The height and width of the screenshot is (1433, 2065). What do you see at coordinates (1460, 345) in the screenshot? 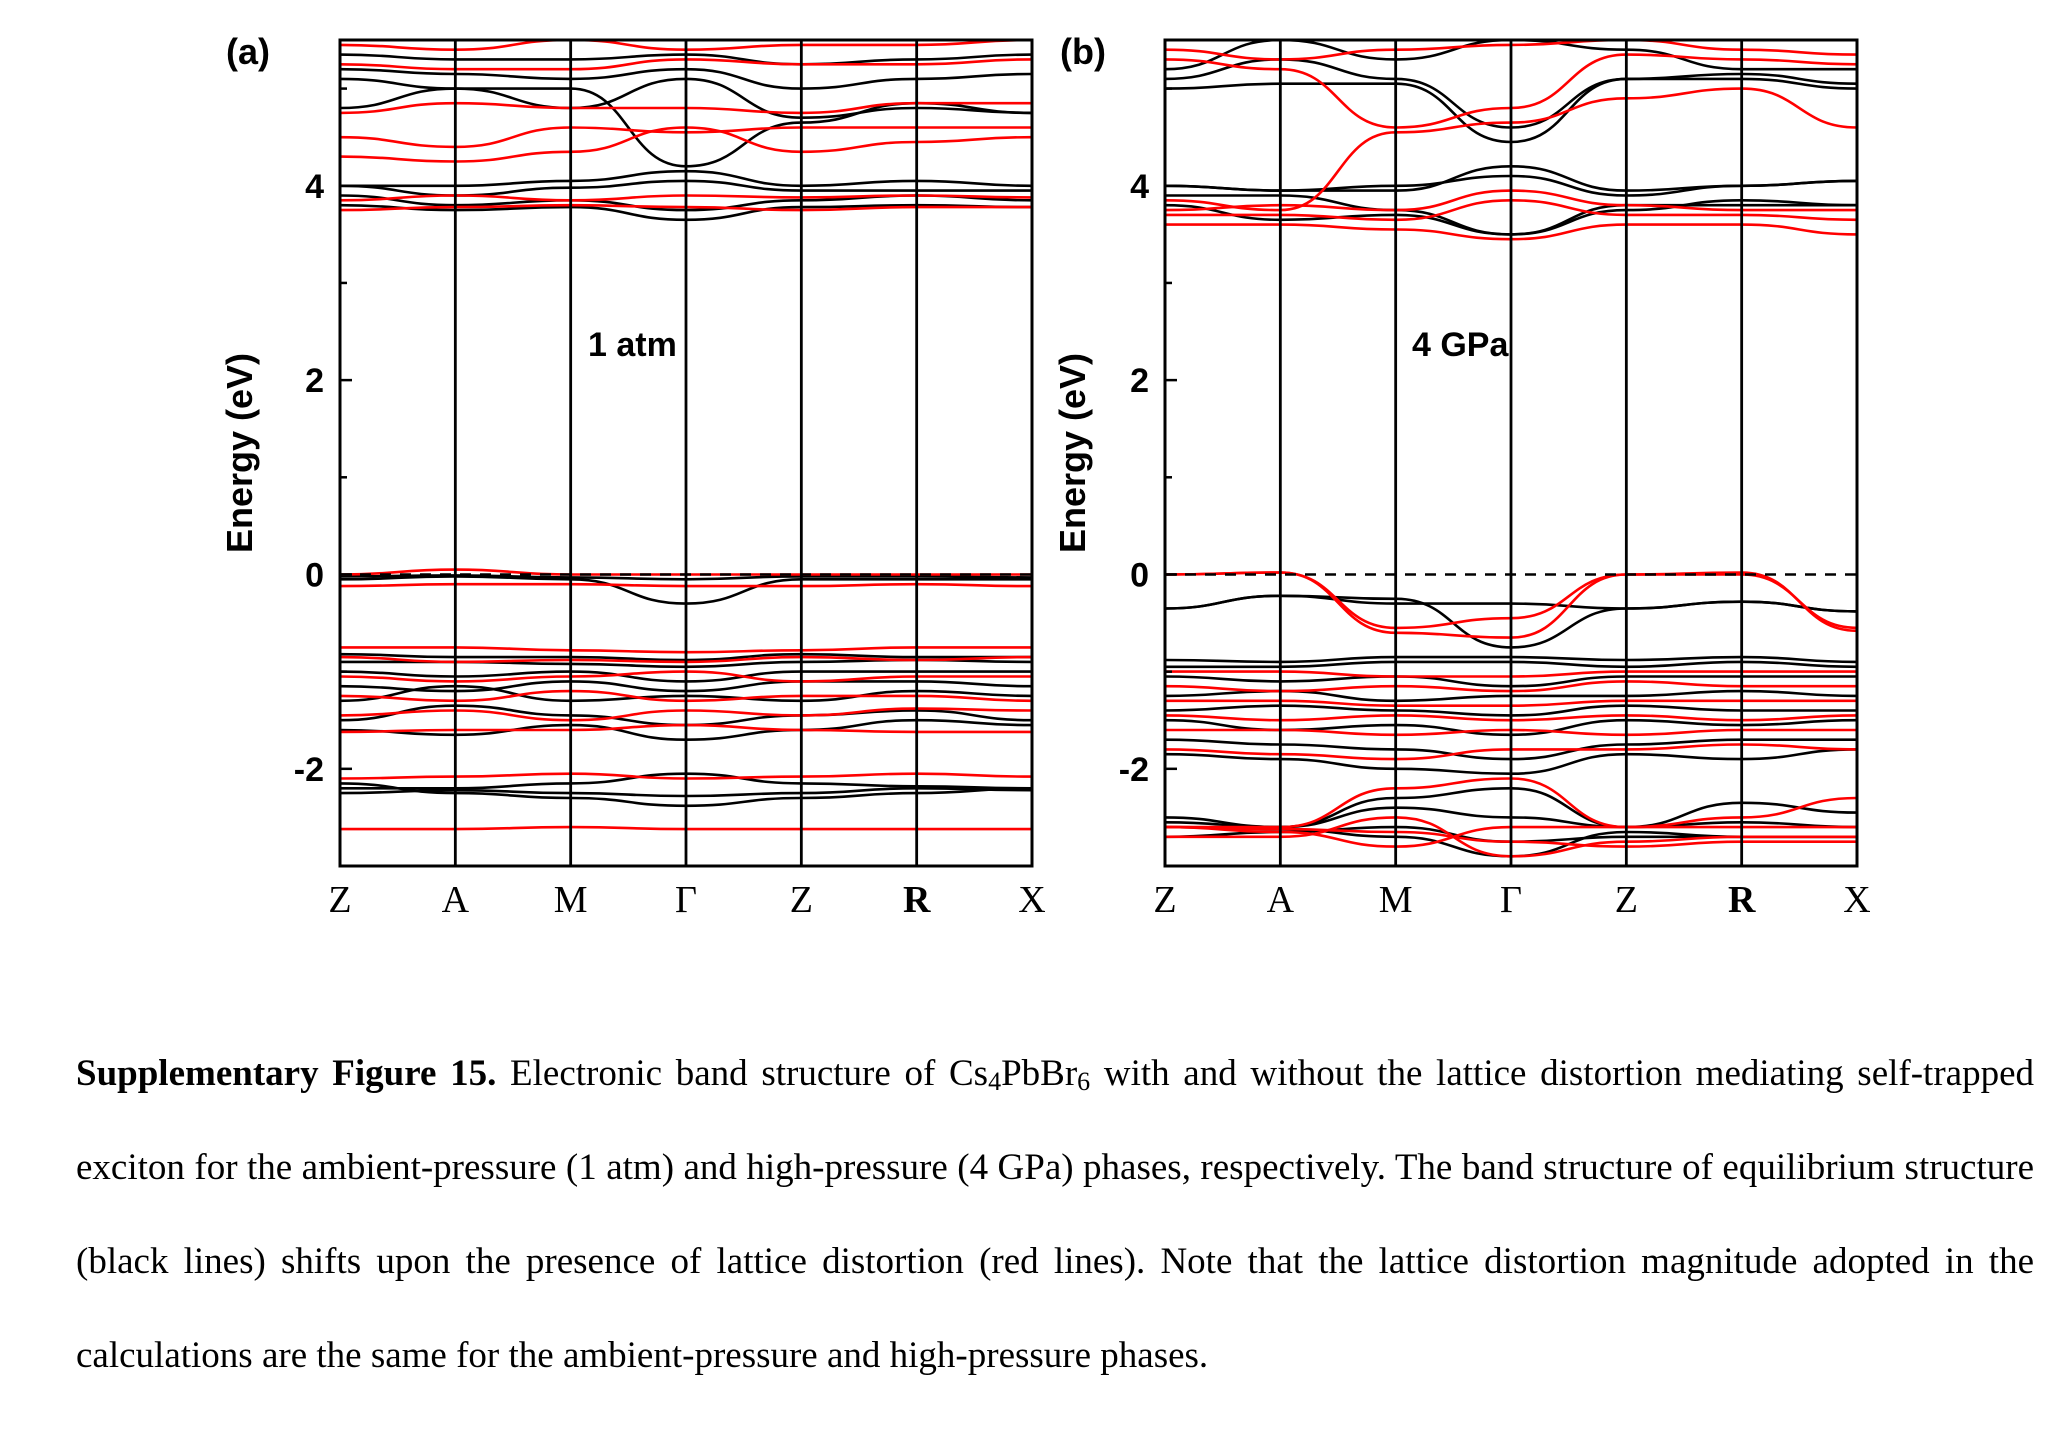
I see `pressure-annotation: 4 GPa` at bounding box center [1460, 345].